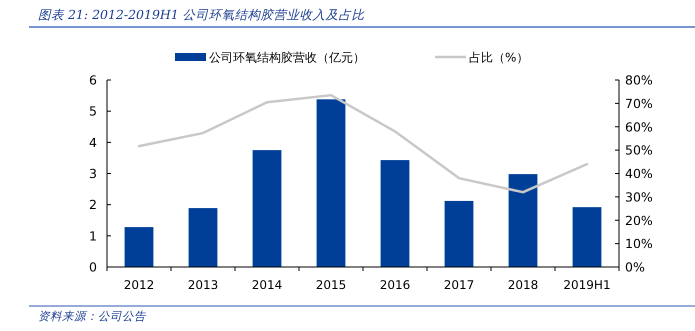  Describe the element at coordinates (202, 14) in the screenshot. I see `chart-title: 图表 21: 2012-2019H1 公司环氧结构胶营业收入及占比` at that location.